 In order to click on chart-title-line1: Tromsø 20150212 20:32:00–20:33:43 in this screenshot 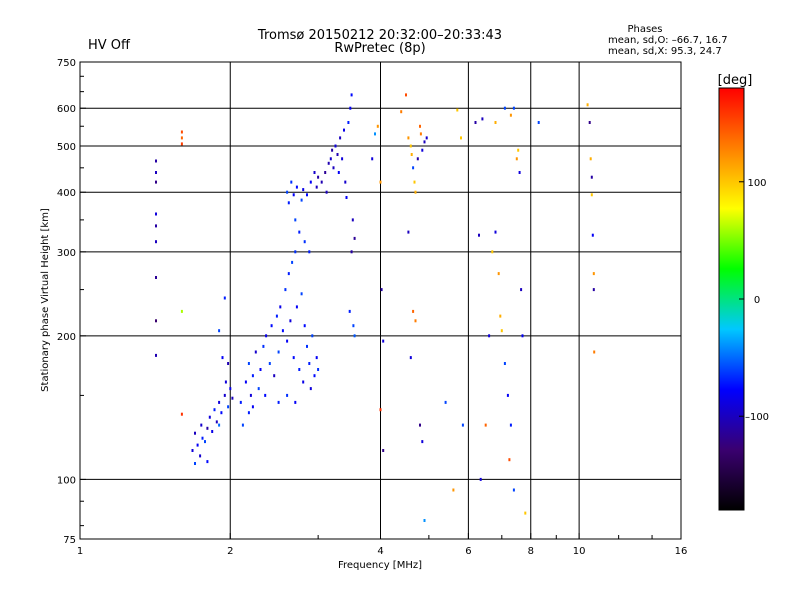, I will do `click(379, 35)`.